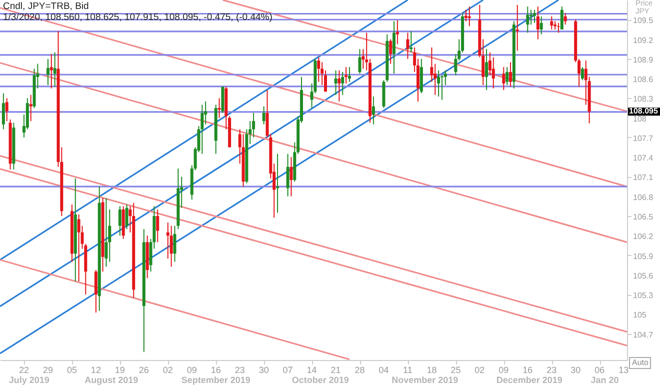 The height and width of the screenshot is (386, 660). Describe the element at coordinates (643, 21) in the screenshot. I see `y-tick-label: 109.5` at that location.